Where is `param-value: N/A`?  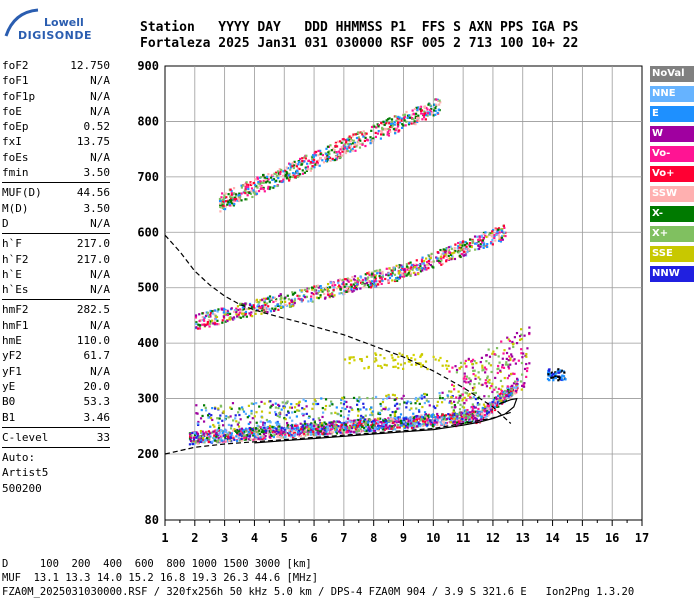
param-value: N/A is located at coordinates (100, 111).